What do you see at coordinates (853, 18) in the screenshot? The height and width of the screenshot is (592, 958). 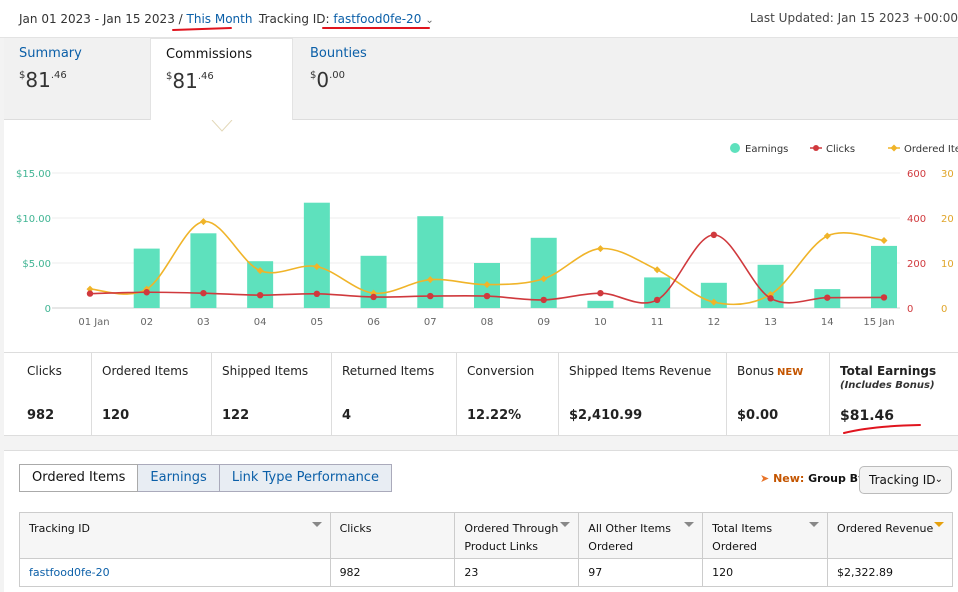 I see `last-updated: Last Updated: Jan 15 2023 +00:00` at bounding box center [853, 18].